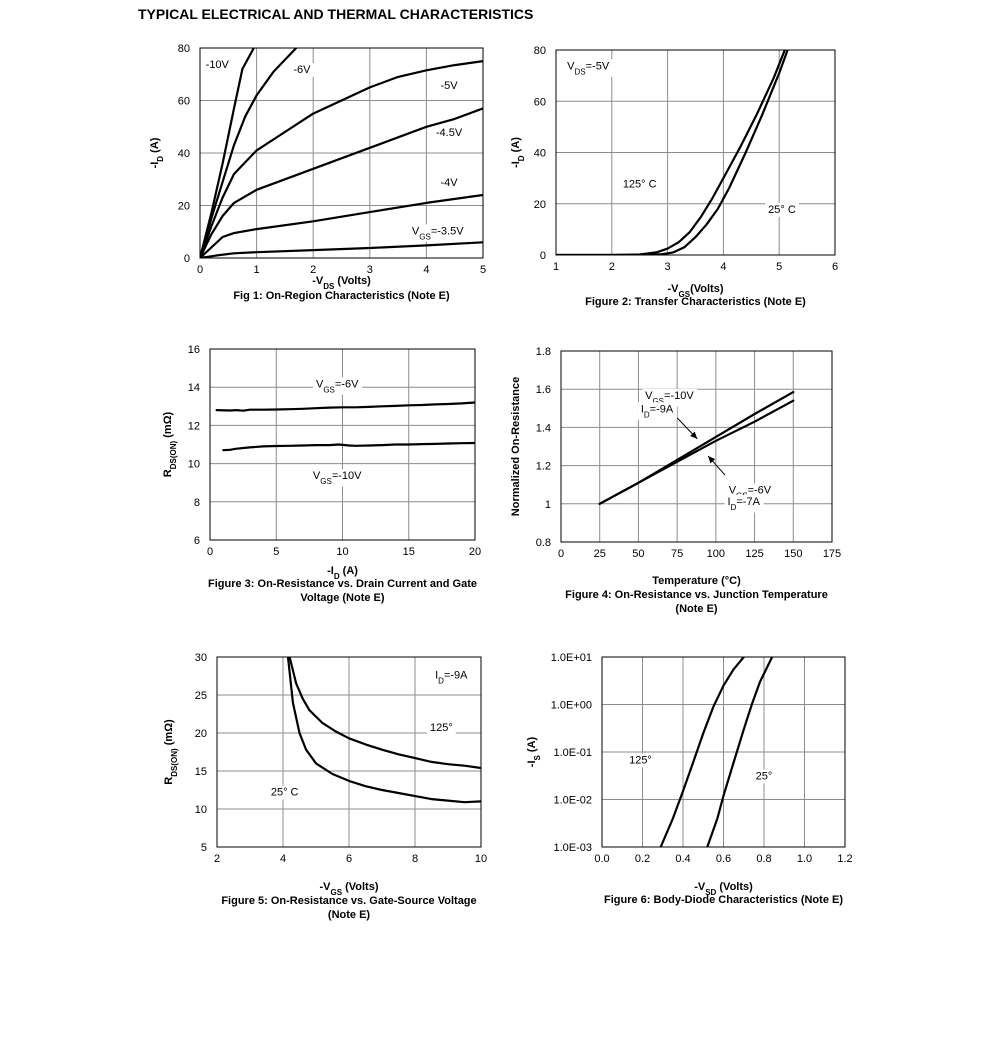 Image resolution: width=991 pixels, height=1047 pixels. I want to click on annotation-text: -5V, so click(449, 86).